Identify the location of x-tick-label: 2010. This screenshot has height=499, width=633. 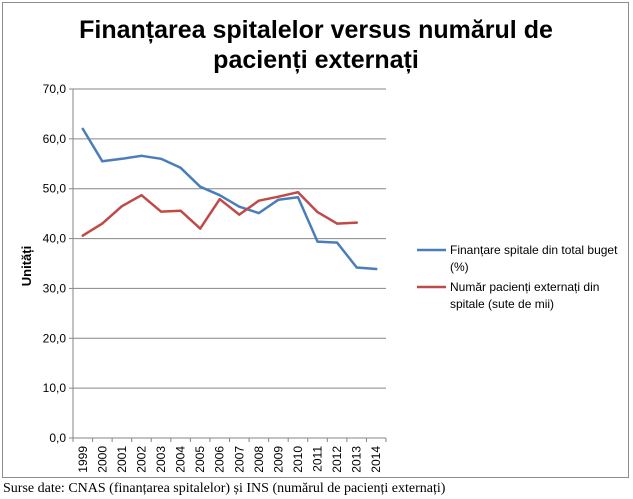
(298, 459).